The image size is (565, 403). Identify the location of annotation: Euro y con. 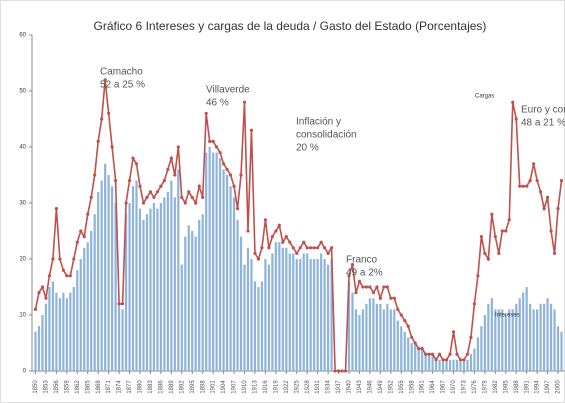
(543, 110).